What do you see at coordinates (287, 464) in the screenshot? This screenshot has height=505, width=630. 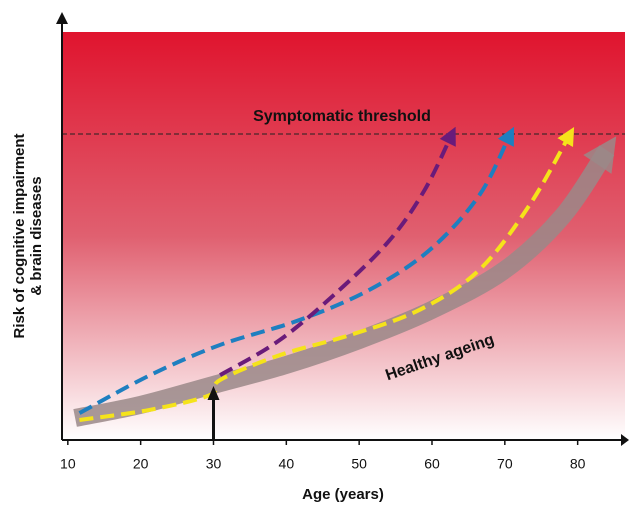 I see `x-tick-label: 40` at bounding box center [287, 464].